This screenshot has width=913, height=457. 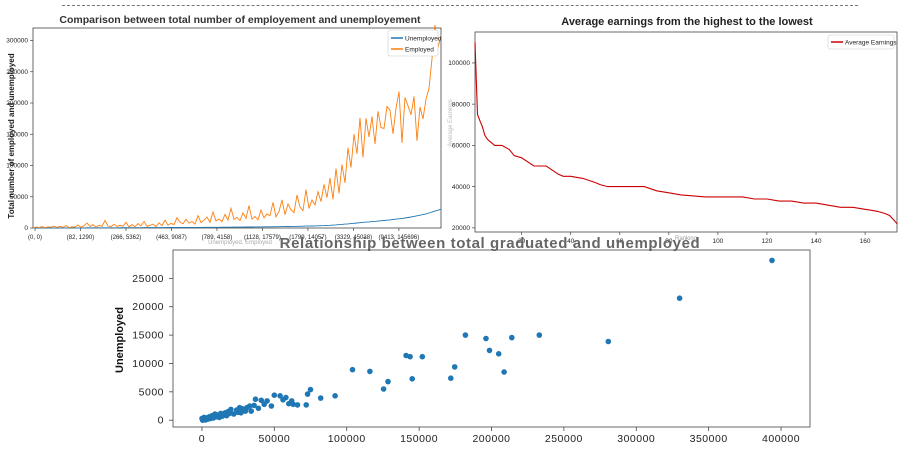 I want to click on chart2-ytick-label: 80000, so click(x=461, y=104).